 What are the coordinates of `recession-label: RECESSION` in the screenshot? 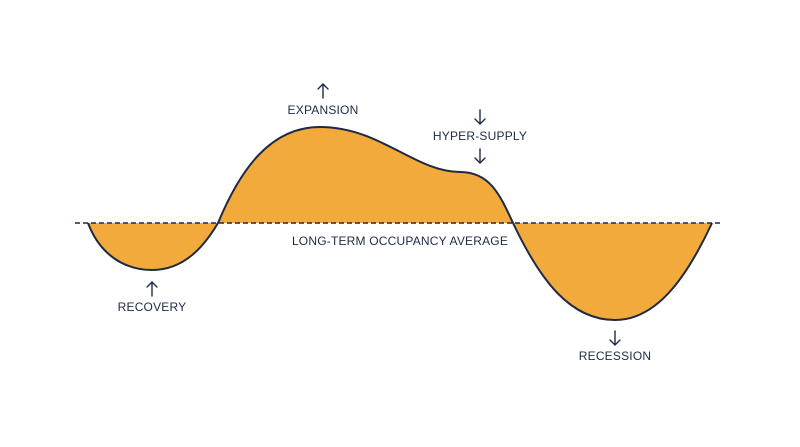 It's located at (615, 356).